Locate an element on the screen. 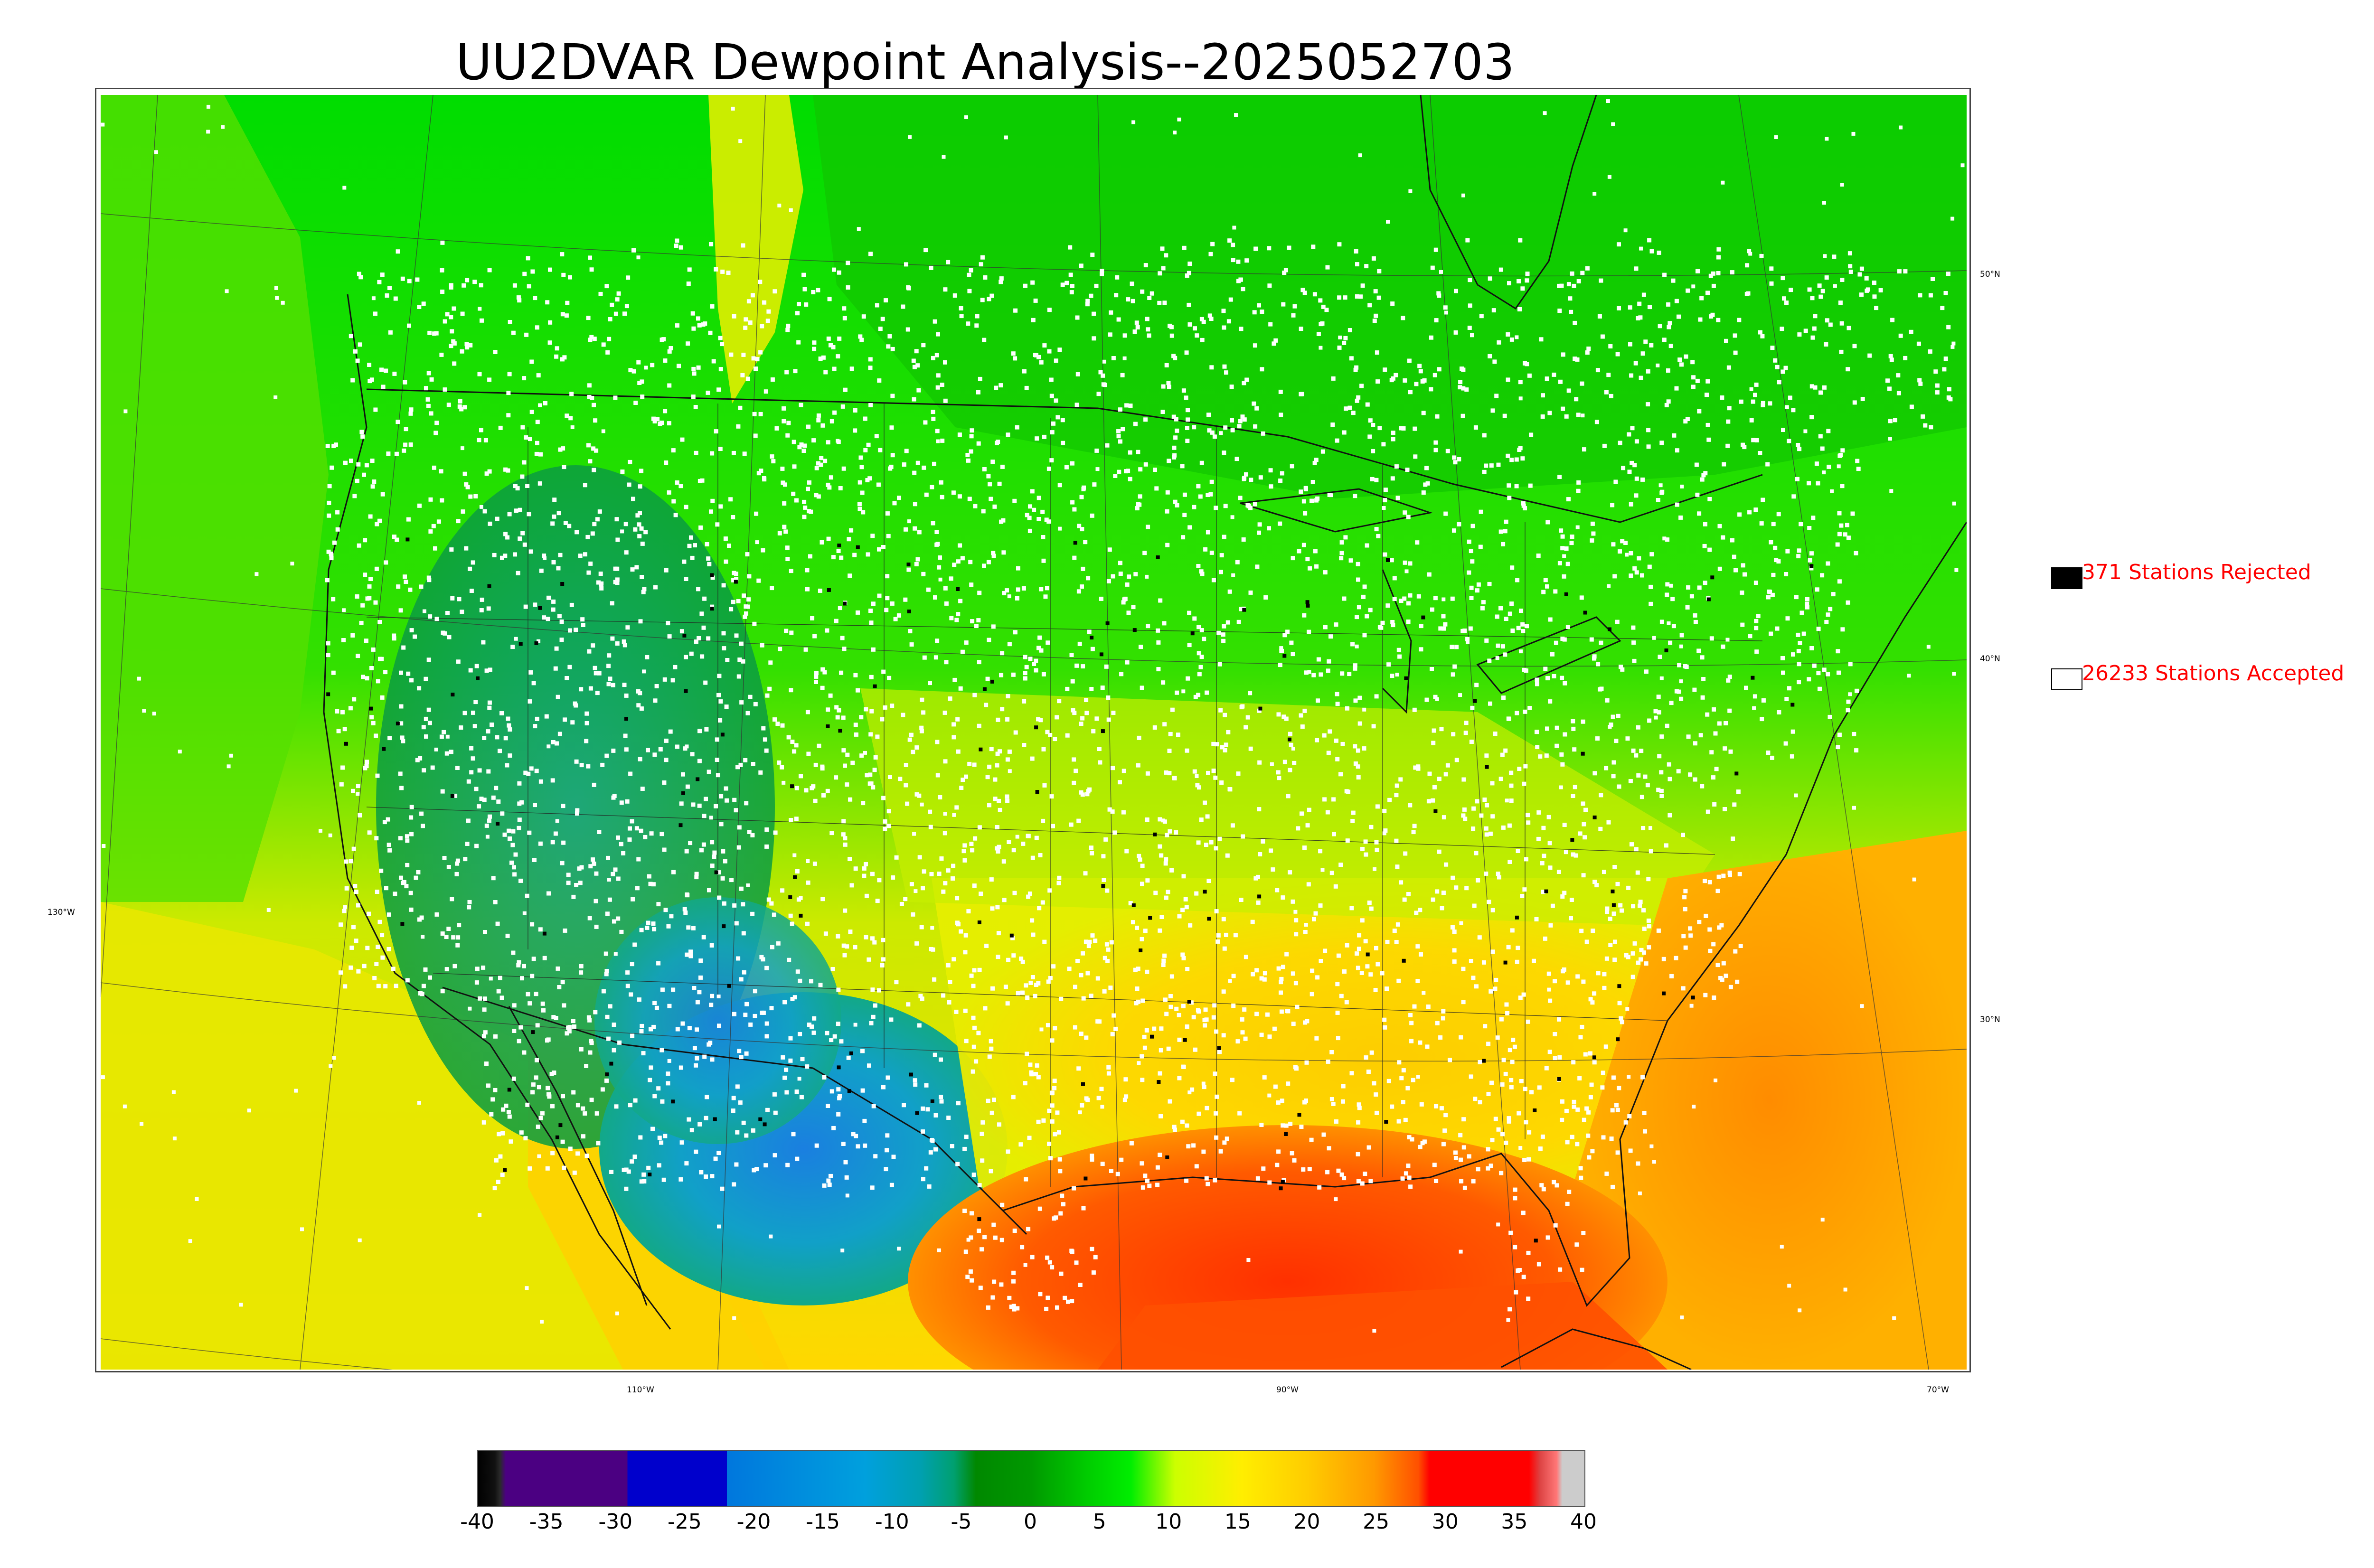  great-lakes-michigan is located at coordinates (1397, 642).